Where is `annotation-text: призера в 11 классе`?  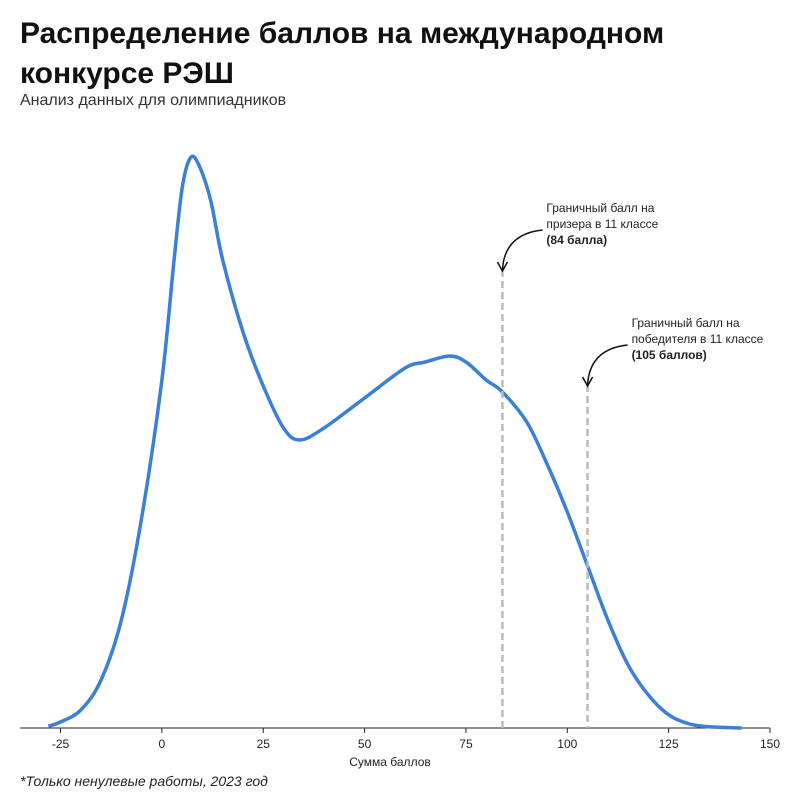
annotation-text: призера в 11 классе is located at coordinates (602, 224).